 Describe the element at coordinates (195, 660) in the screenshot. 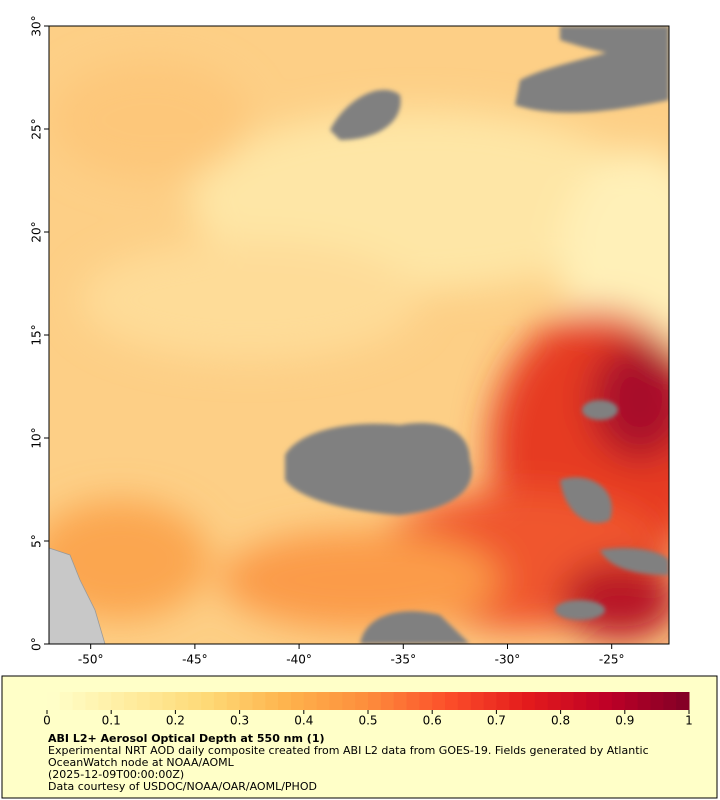

I see `x-tick-label: -45°` at that location.